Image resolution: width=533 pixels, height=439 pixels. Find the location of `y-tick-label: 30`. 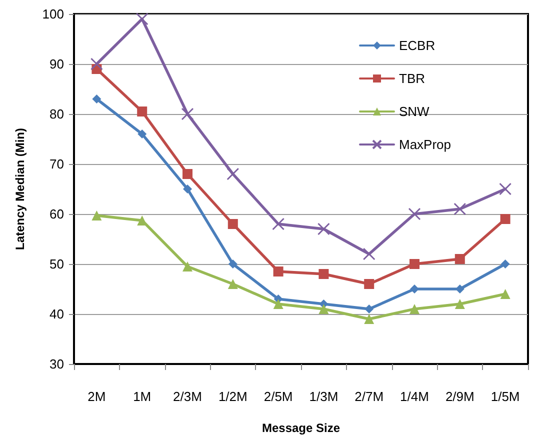

y-tick-label: 30 is located at coordinates (57, 364).